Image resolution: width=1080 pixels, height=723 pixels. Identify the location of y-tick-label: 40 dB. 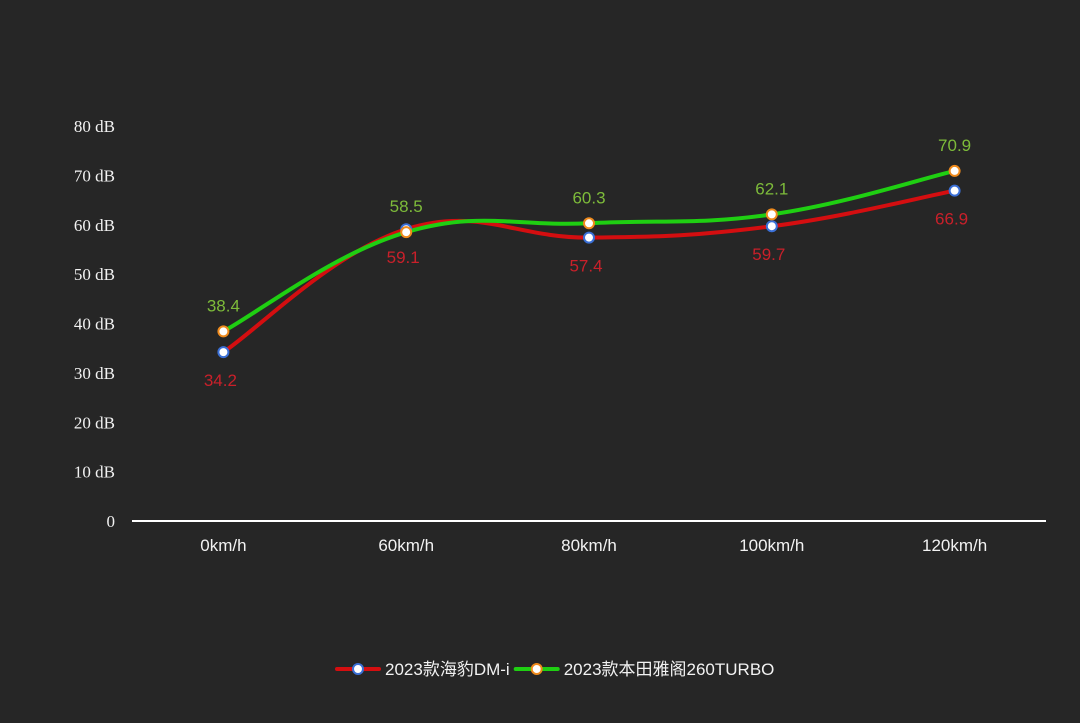
(94, 324).